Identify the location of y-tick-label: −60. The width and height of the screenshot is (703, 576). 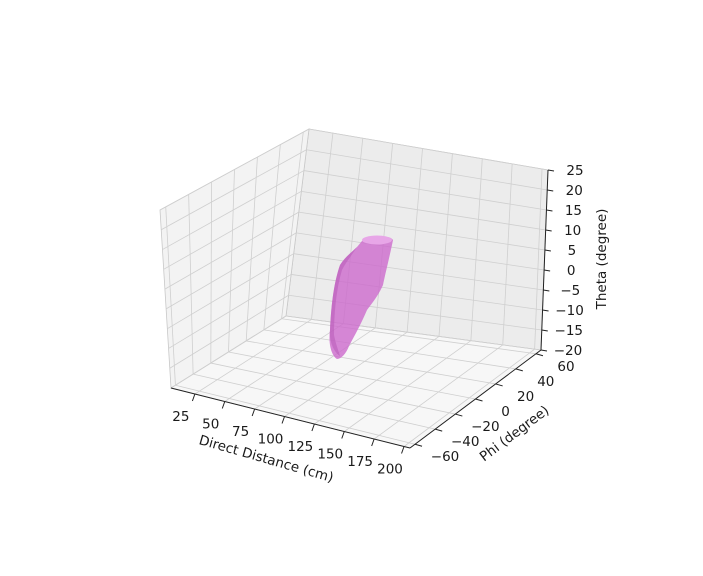
(445, 457).